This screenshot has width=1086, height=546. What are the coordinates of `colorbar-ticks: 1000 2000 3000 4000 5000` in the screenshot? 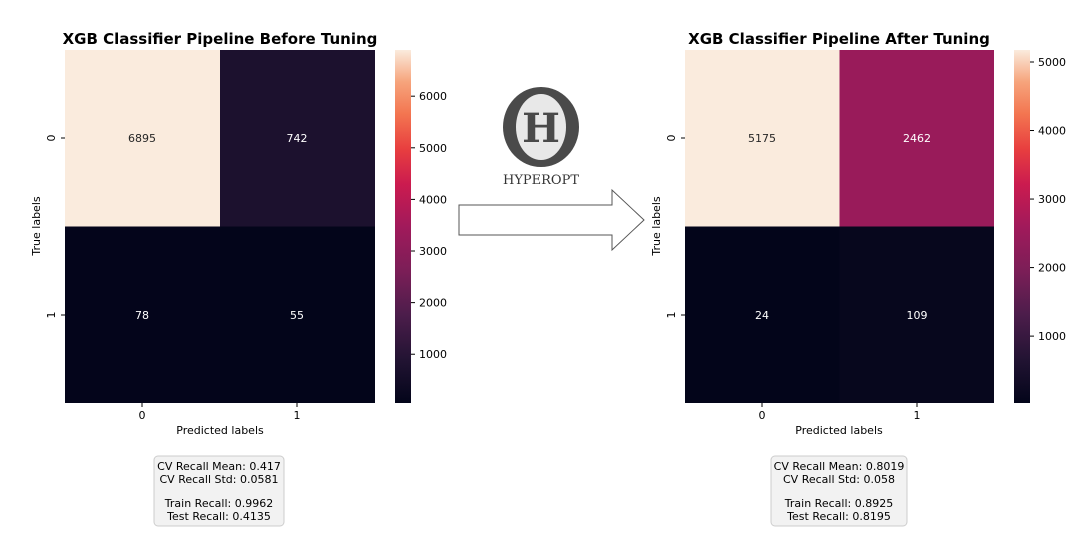 It's located at (1048, 199).